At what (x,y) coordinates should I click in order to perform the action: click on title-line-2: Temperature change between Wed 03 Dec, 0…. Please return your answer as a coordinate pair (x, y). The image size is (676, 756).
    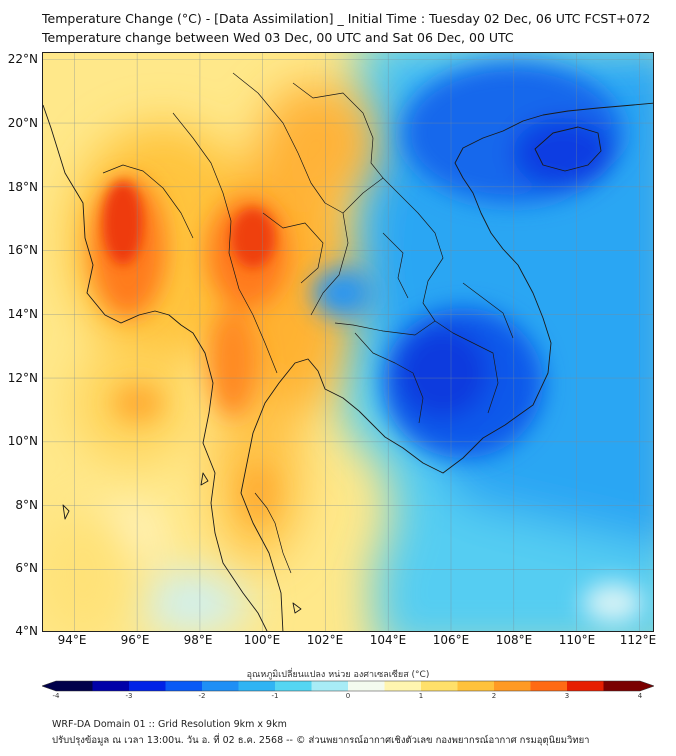
    Looking at the image, I should click on (278, 37).